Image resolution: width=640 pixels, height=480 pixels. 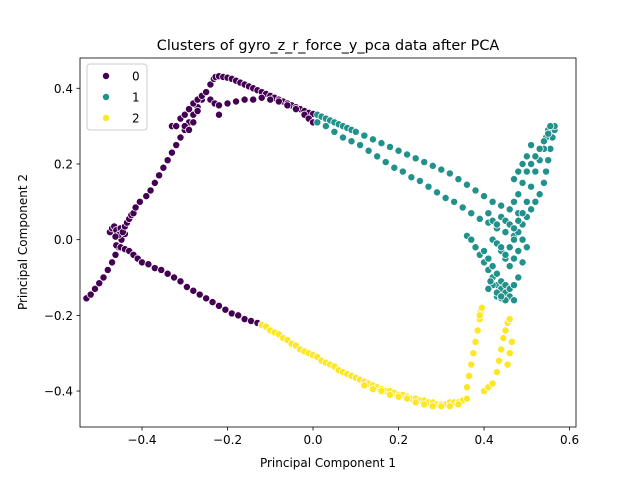 I want to click on legend-box, so click(x=117, y=97).